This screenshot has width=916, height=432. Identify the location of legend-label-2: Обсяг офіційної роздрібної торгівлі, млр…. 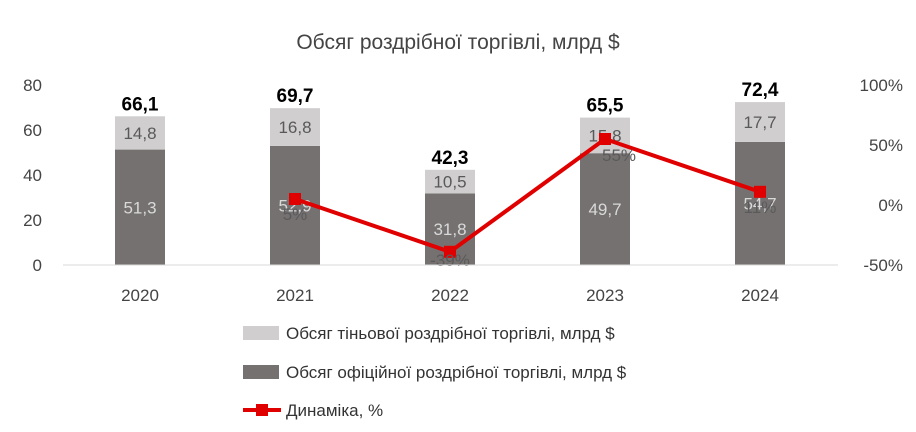
(456, 372).